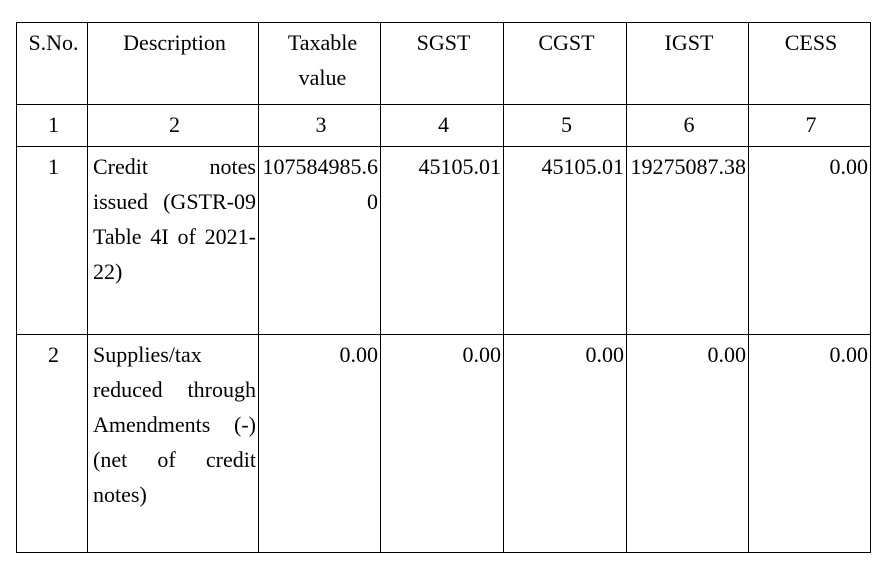 Image resolution: width=892 pixels, height=566 pixels. What do you see at coordinates (52, 125) in the screenshot?
I see `column-number: 1` at bounding box center [52, 125].